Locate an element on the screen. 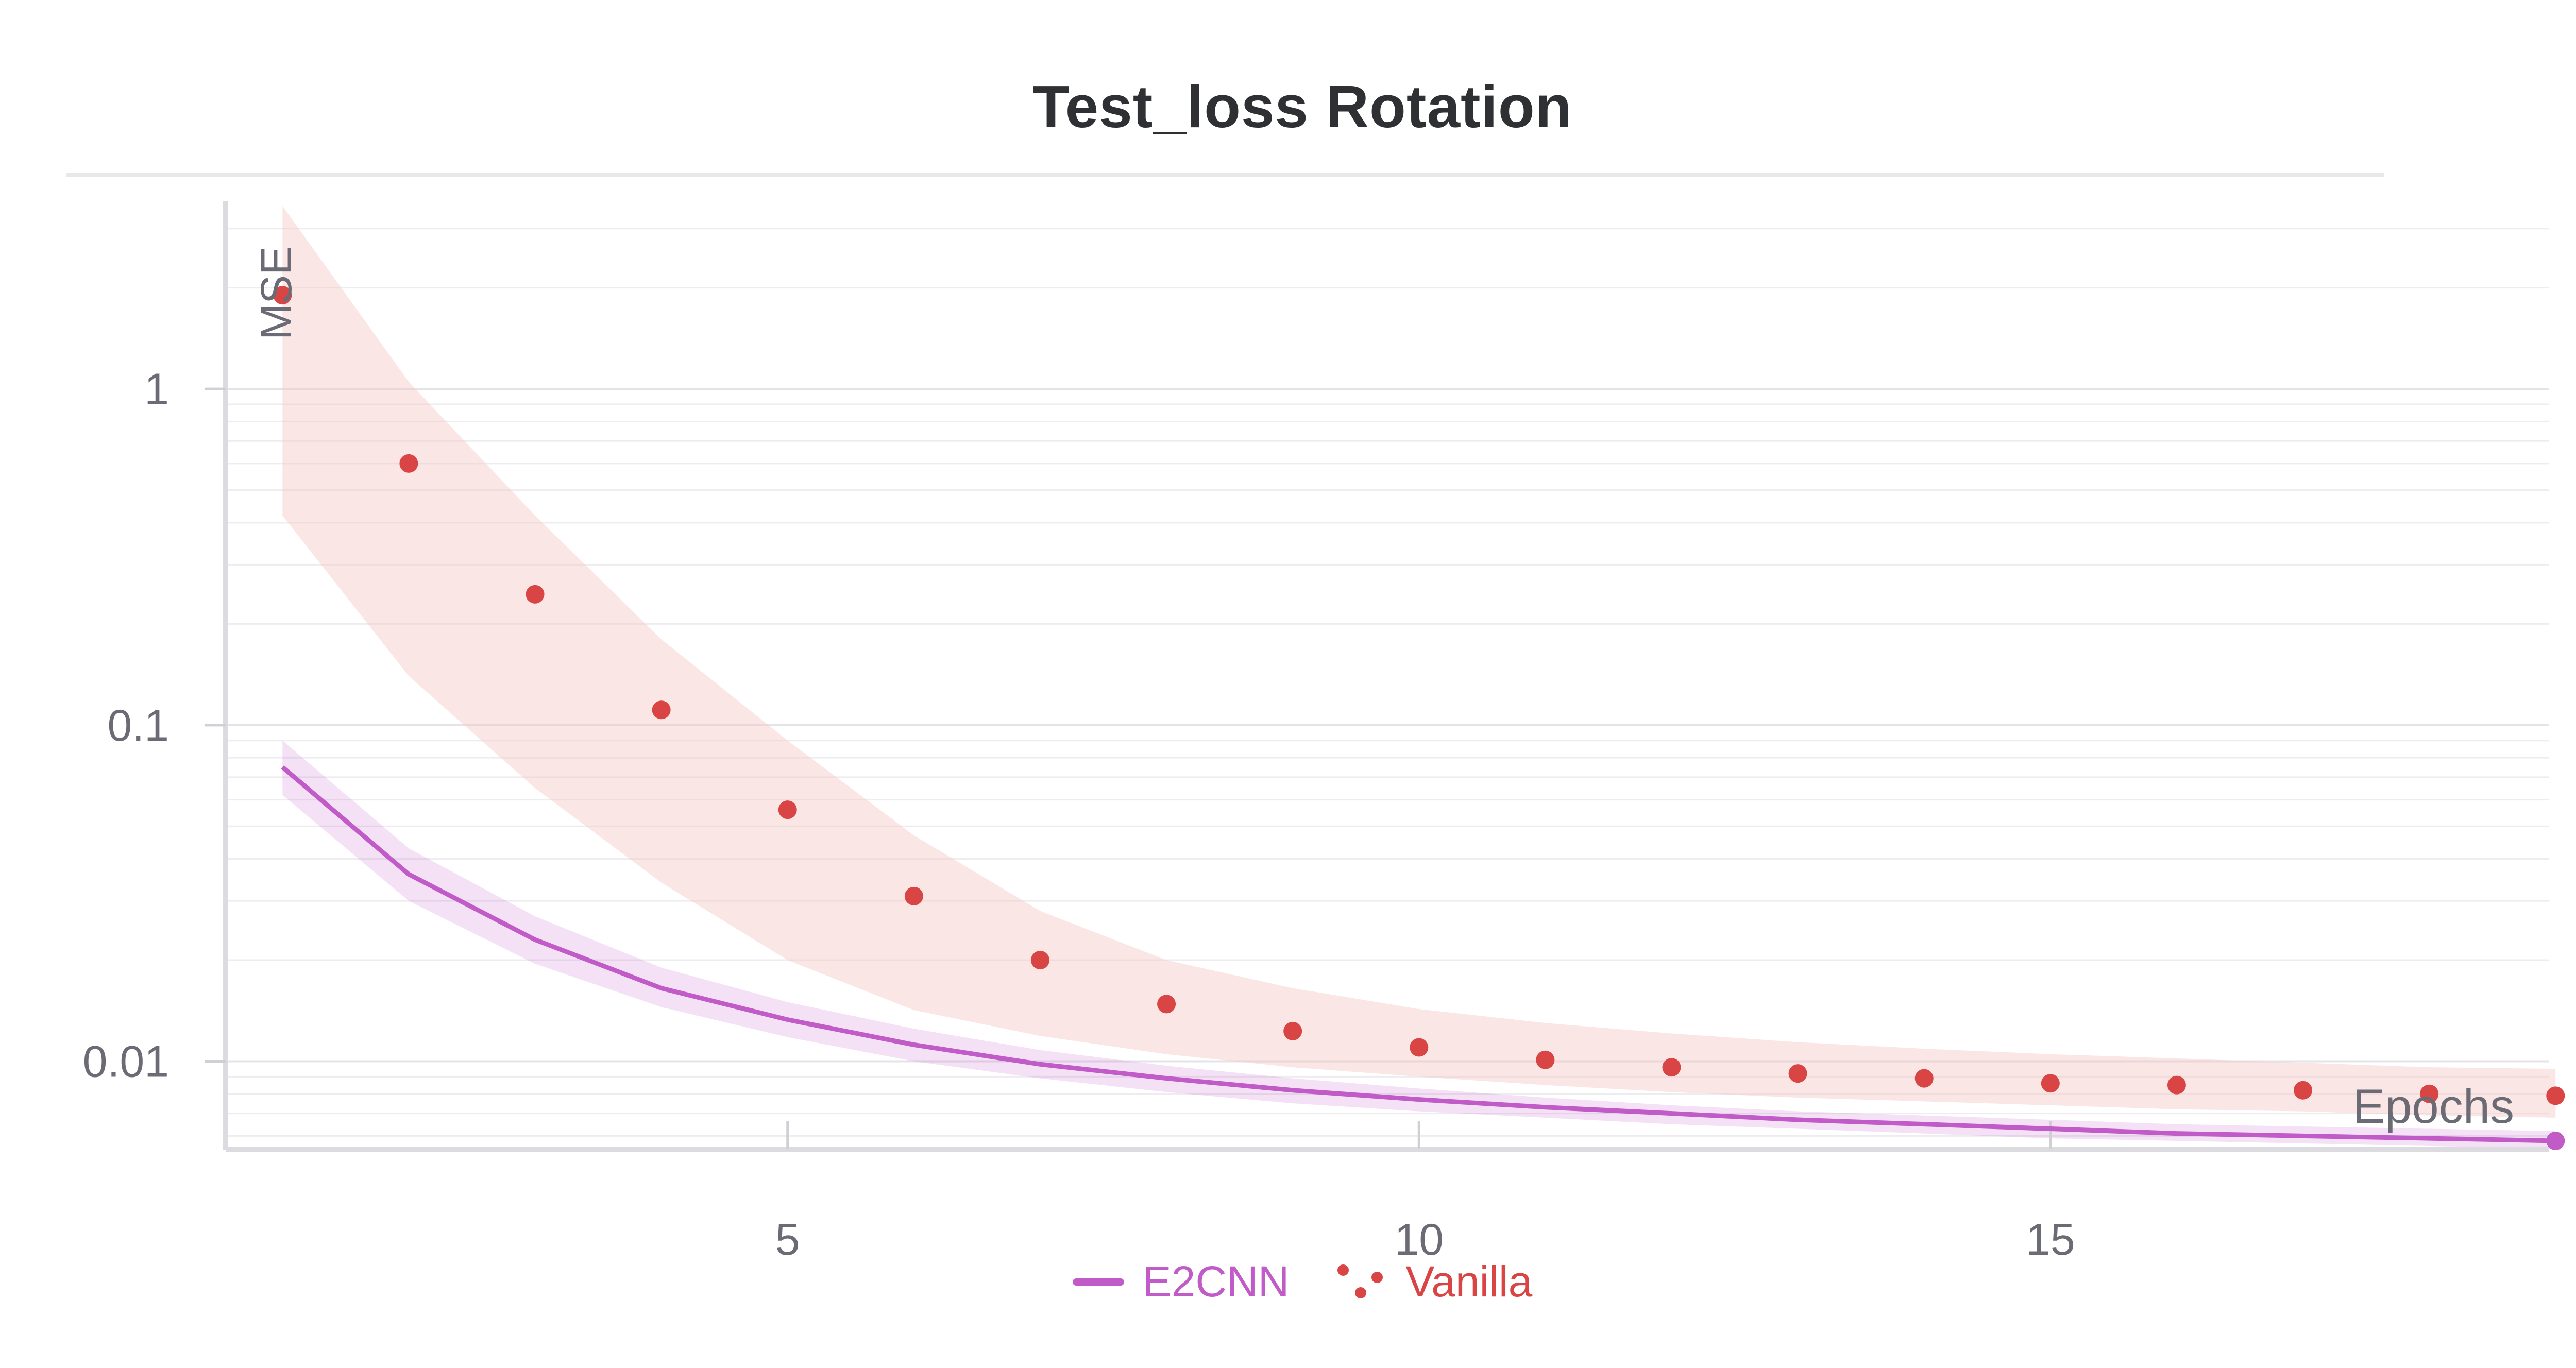 This screenshot has height=1368, width=2576. legend: E2CNN Vanilla is located at coordinates (1288, 1282).